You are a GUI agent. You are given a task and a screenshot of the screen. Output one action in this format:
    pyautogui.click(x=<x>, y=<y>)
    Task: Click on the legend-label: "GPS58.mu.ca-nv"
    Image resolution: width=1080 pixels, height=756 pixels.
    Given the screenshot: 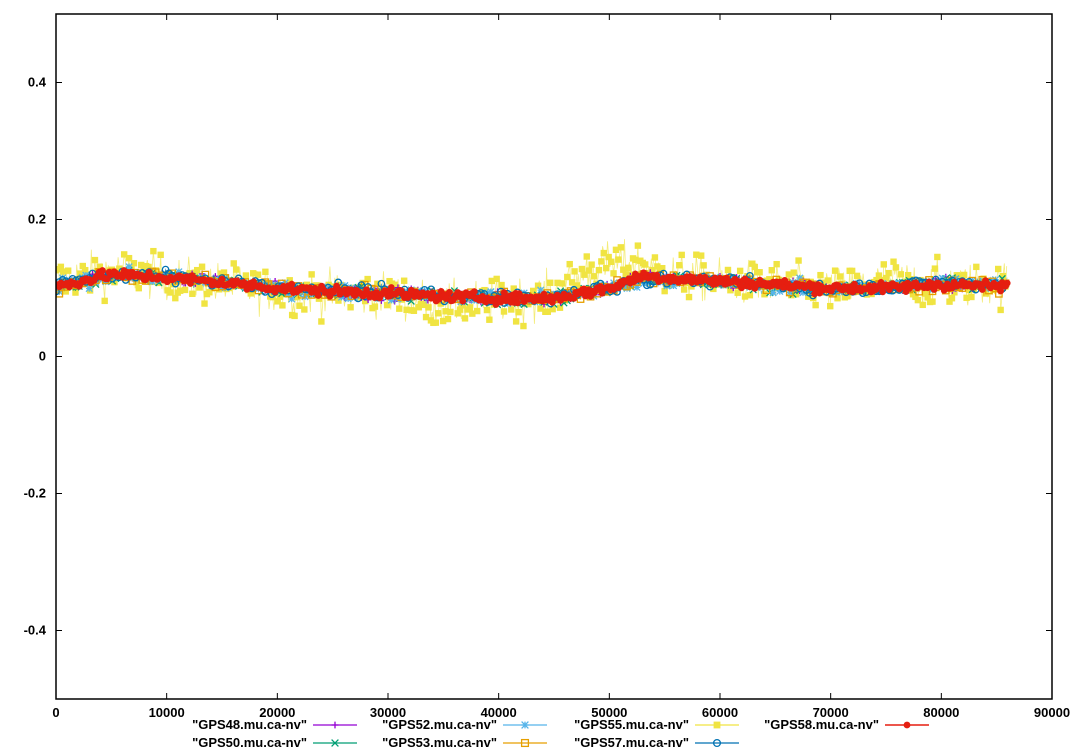 What is the action you would take?
    pyautogui.click(x=821, y=724)
    